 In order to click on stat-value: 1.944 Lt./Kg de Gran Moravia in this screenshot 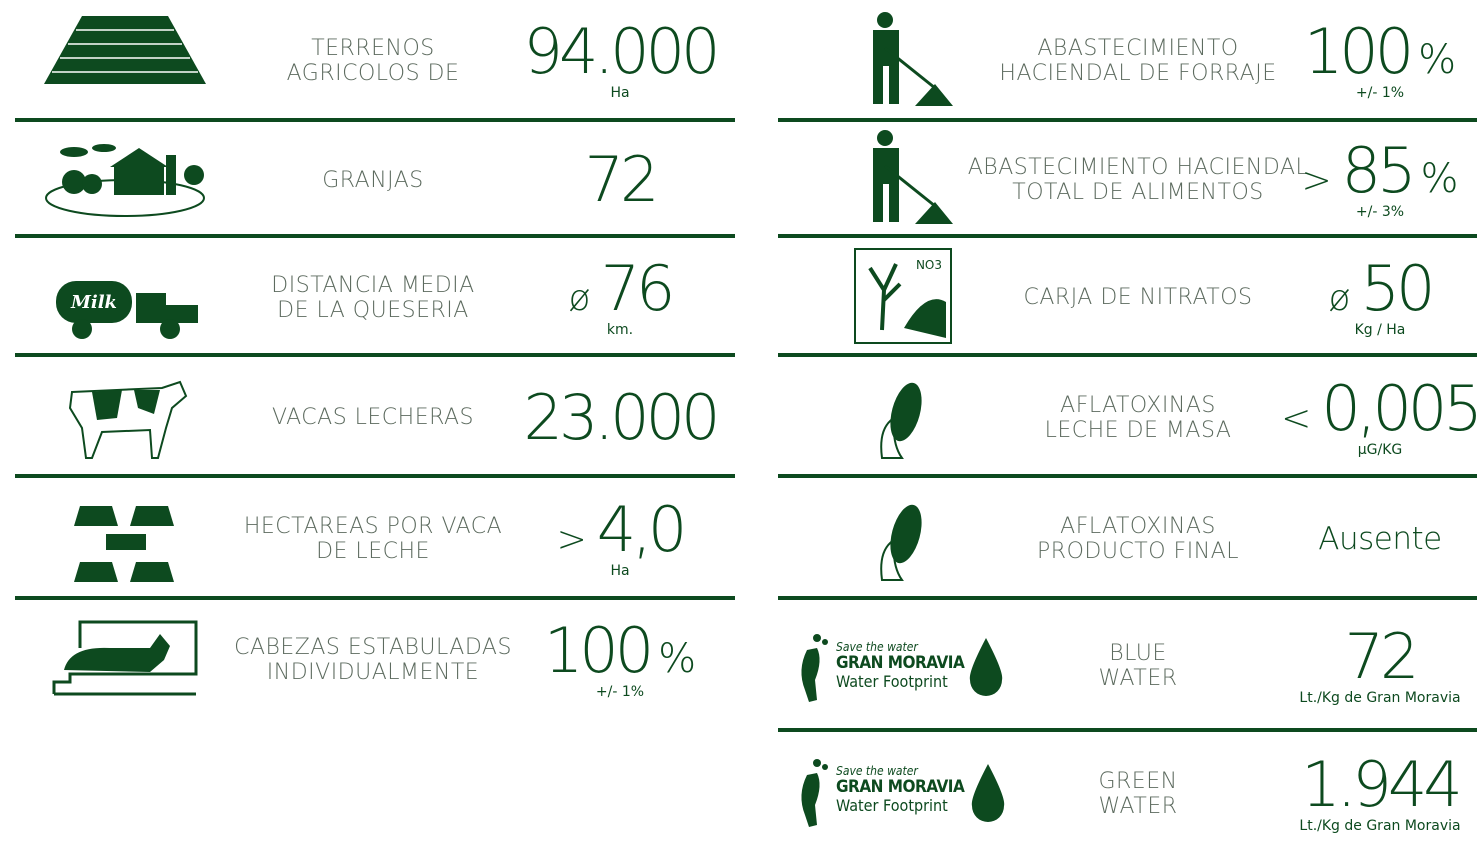, I will do `click(1380, 793)`.